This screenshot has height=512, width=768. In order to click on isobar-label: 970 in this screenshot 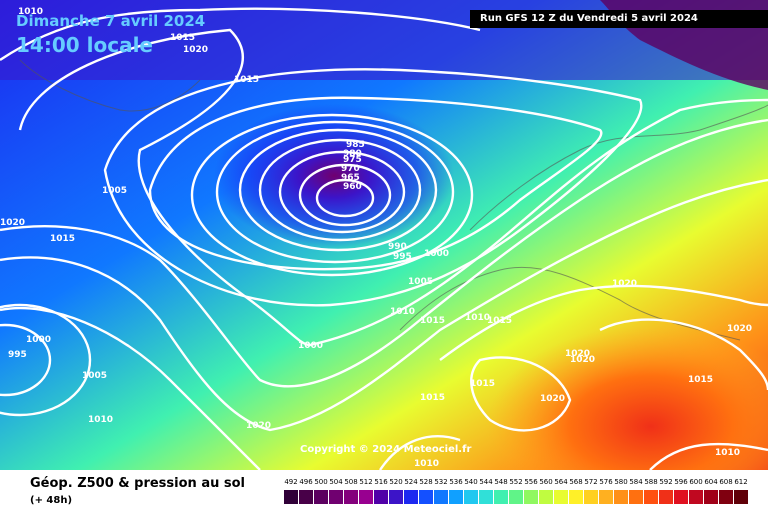, I will do `click(350, 169)`.